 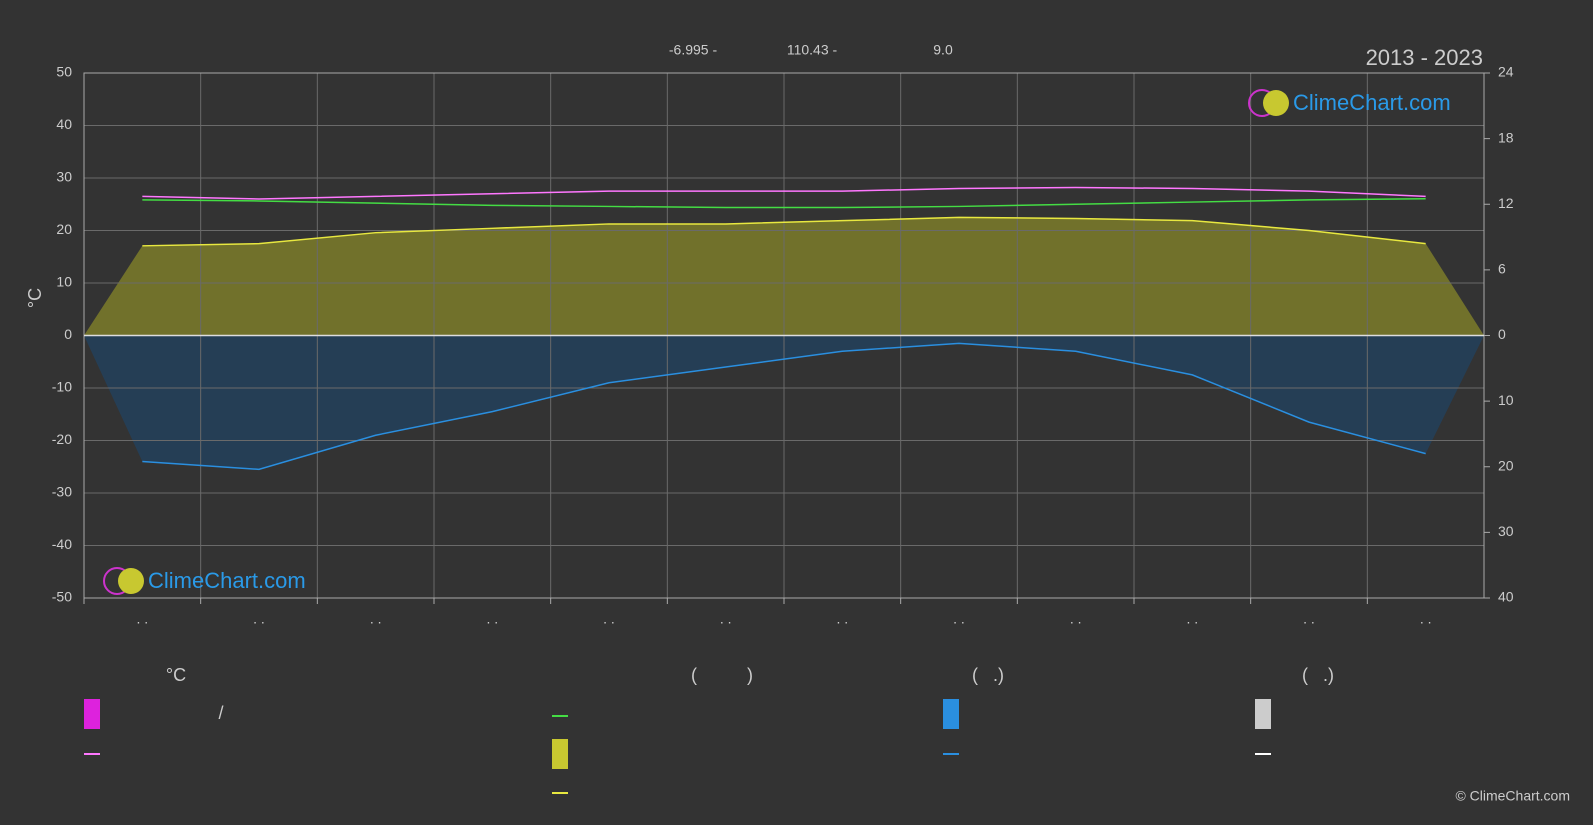 I want to click on y-tick-label: -40, so click(x=62, y=544).